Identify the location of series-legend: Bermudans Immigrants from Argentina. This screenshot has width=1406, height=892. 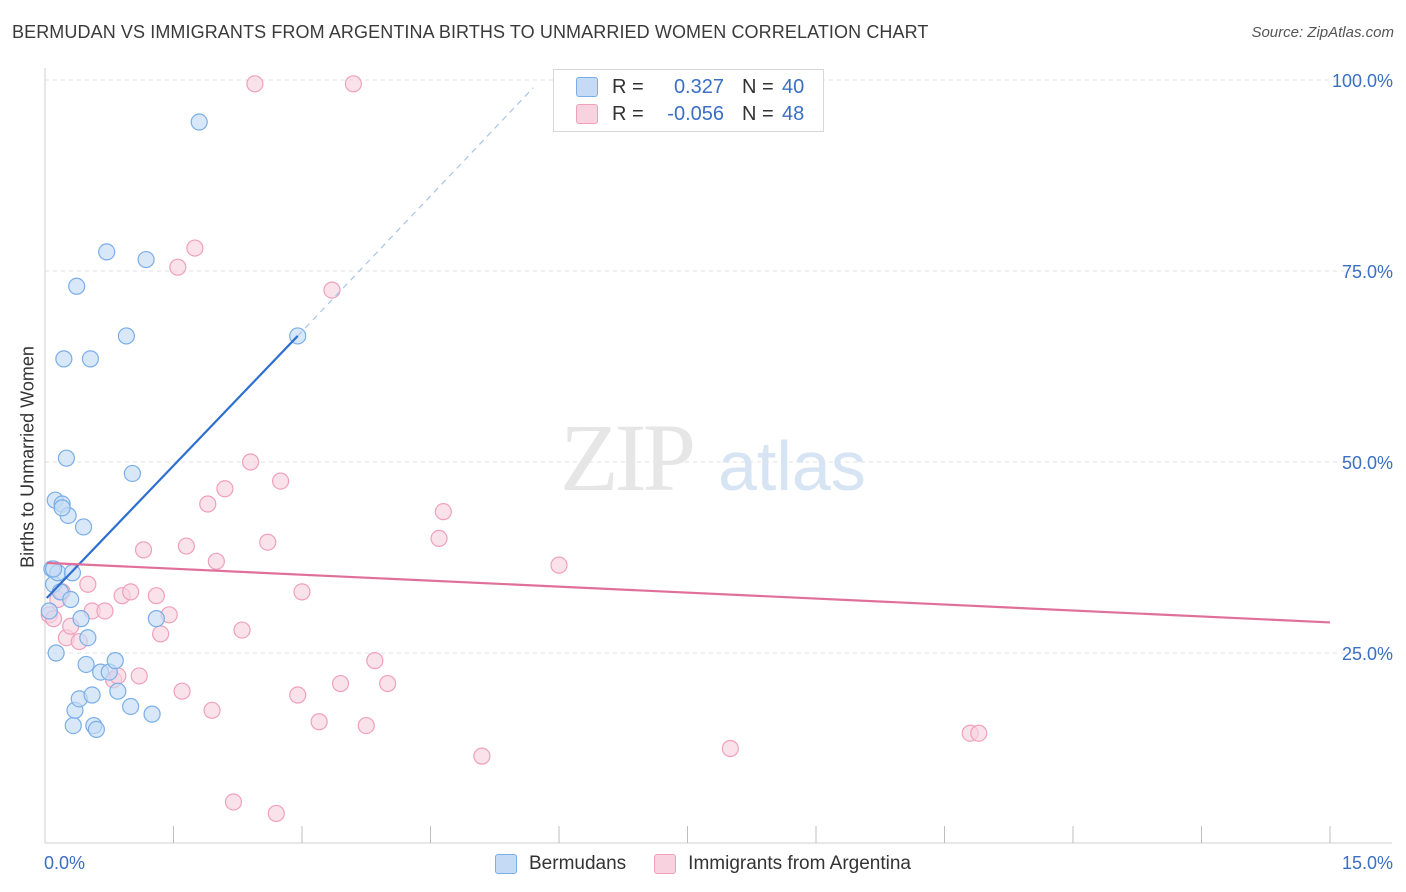
(703, 864).